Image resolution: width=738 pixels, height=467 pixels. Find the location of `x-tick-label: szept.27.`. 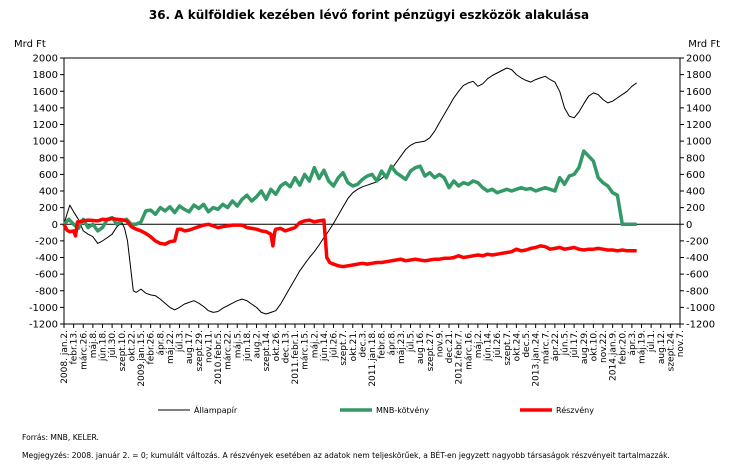

x-tick-label: szept.27. is located at coordinates (431, 350).